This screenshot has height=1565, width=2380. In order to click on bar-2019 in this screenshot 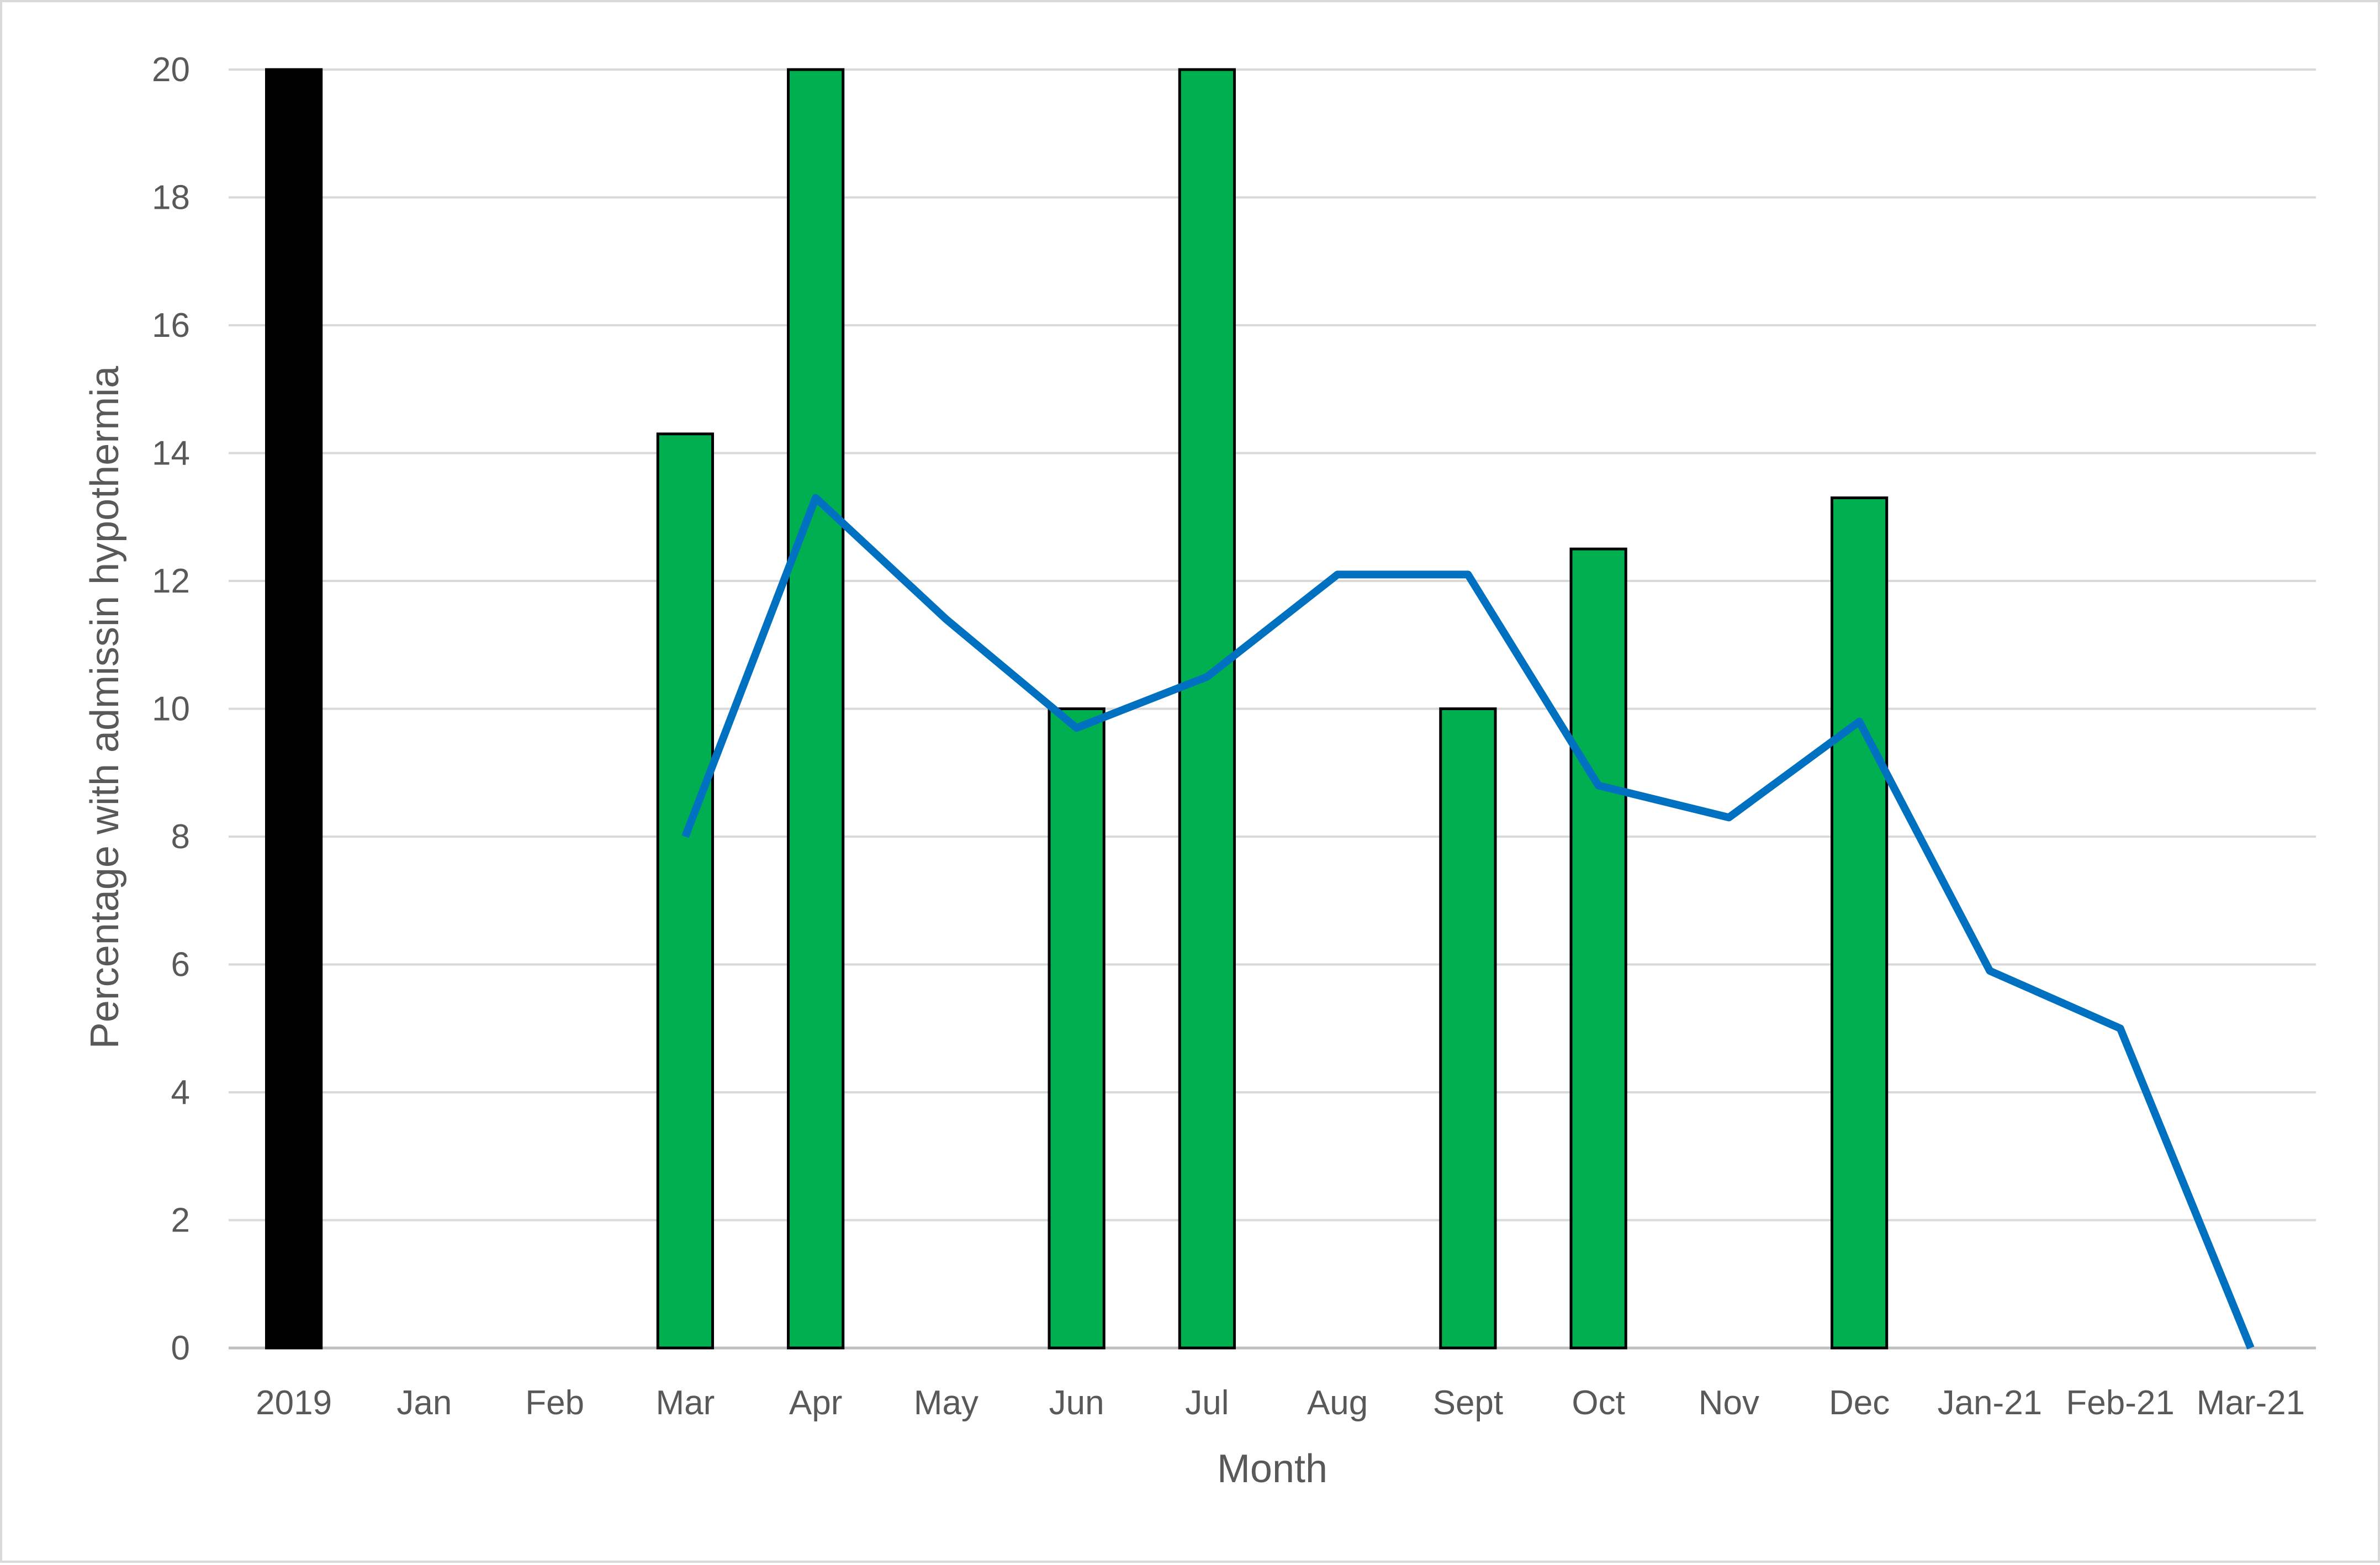, I will do `click(294, 709)`.